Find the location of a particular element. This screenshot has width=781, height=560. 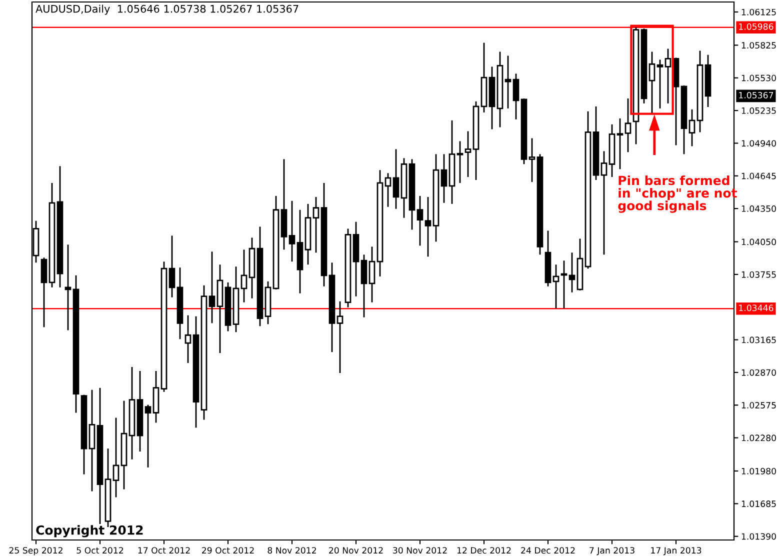

x-tick-label: 8 Nov 2012 is located at coordinates (292, 550).